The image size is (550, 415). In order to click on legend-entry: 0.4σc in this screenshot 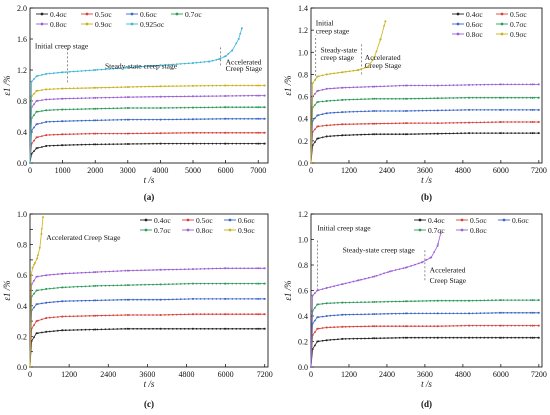, I will do `click(474, 14)`.